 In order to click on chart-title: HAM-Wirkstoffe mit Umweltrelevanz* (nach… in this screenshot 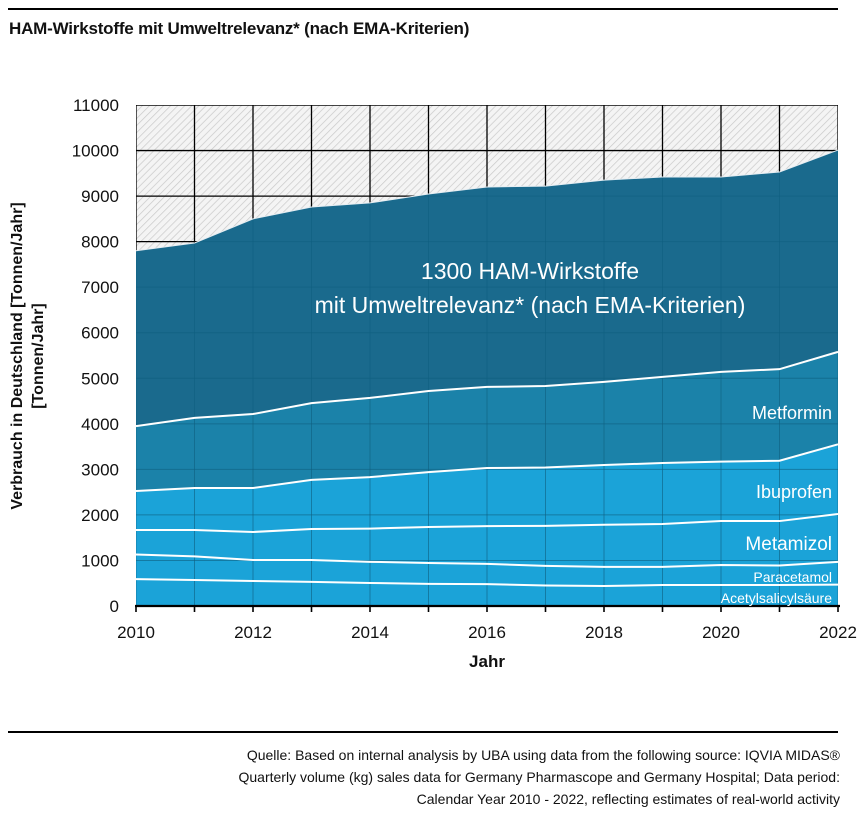, I will do `click(239, 28)`.